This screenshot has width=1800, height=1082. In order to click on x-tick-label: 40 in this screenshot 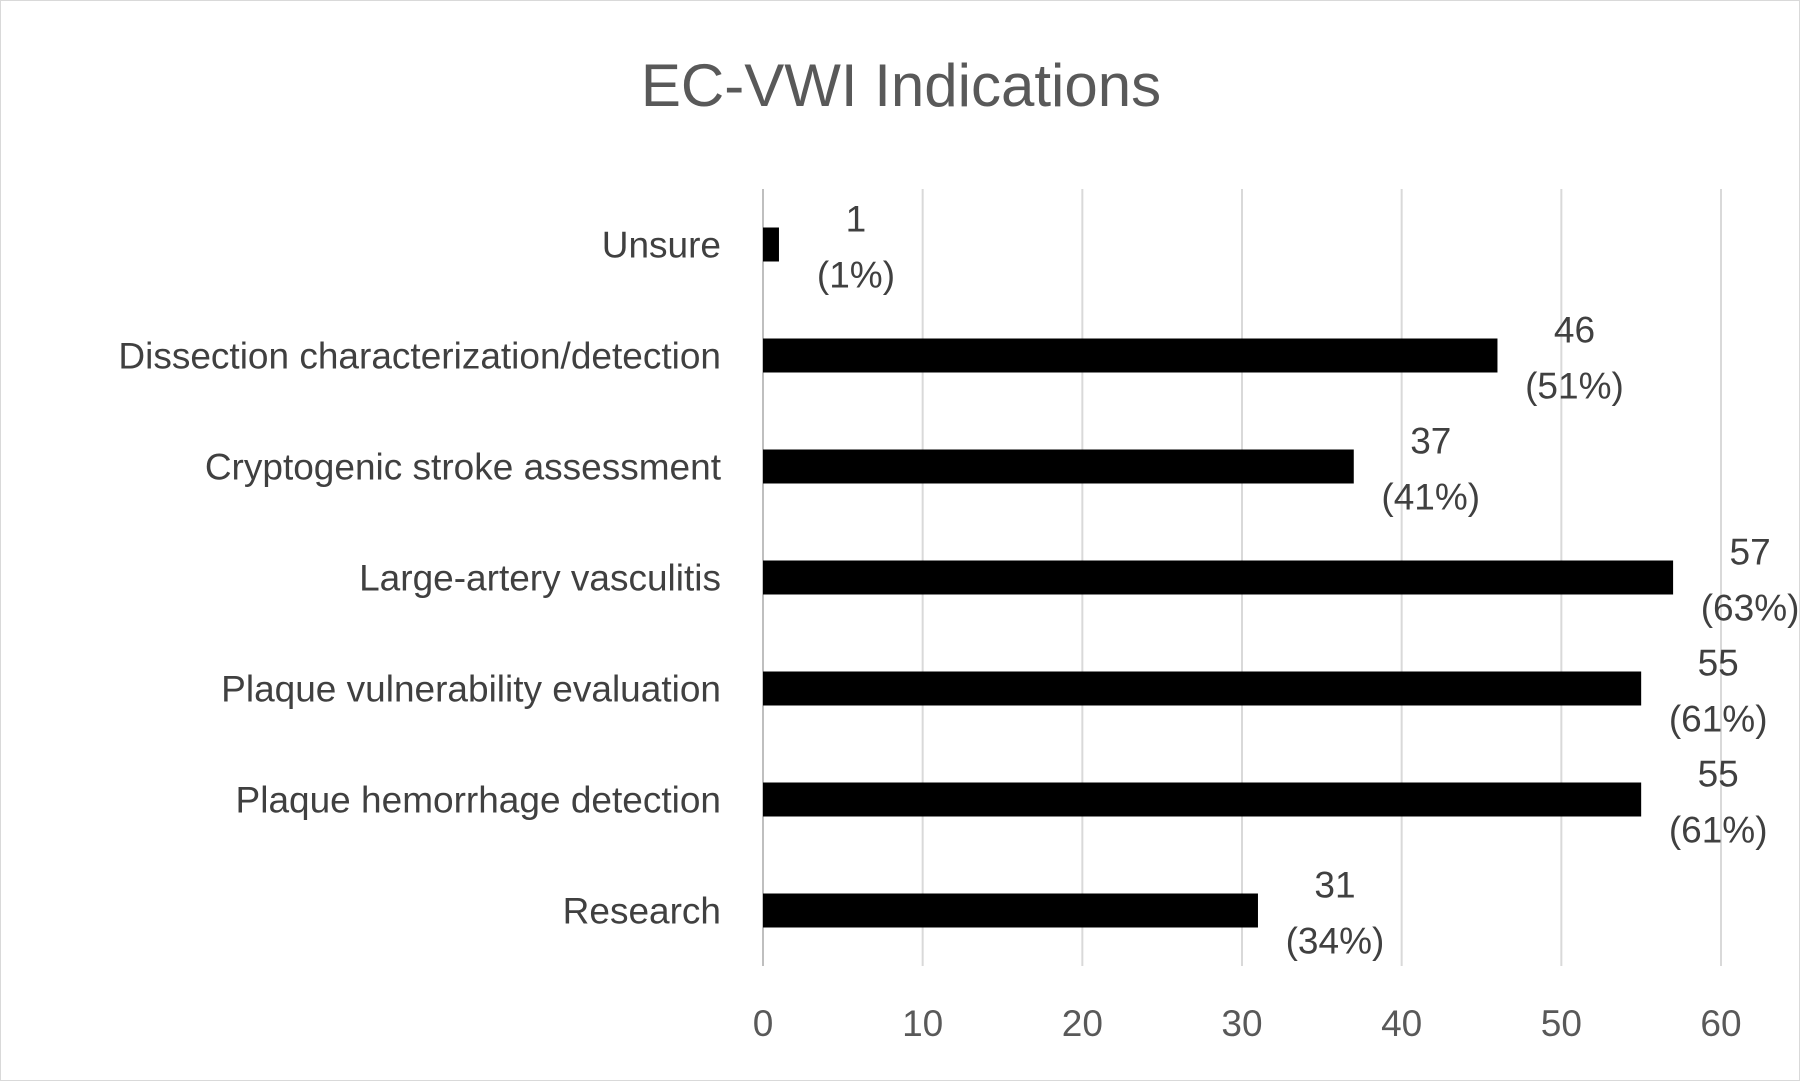, I will do `click(1401, 1023)`.